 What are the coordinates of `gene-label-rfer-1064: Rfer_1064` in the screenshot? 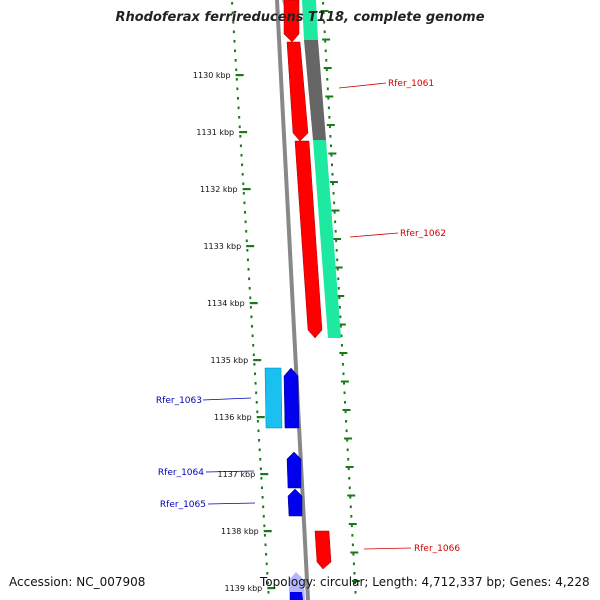 It's located at (181, 473).